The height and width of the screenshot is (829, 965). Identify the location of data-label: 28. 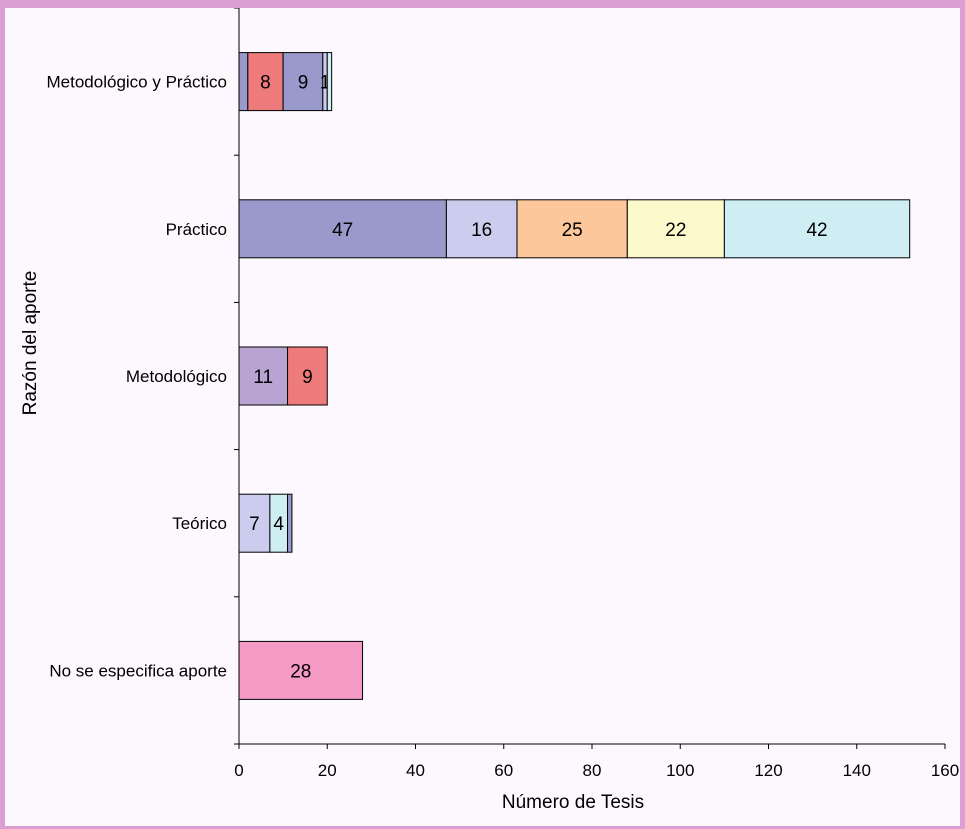
(300, 671).